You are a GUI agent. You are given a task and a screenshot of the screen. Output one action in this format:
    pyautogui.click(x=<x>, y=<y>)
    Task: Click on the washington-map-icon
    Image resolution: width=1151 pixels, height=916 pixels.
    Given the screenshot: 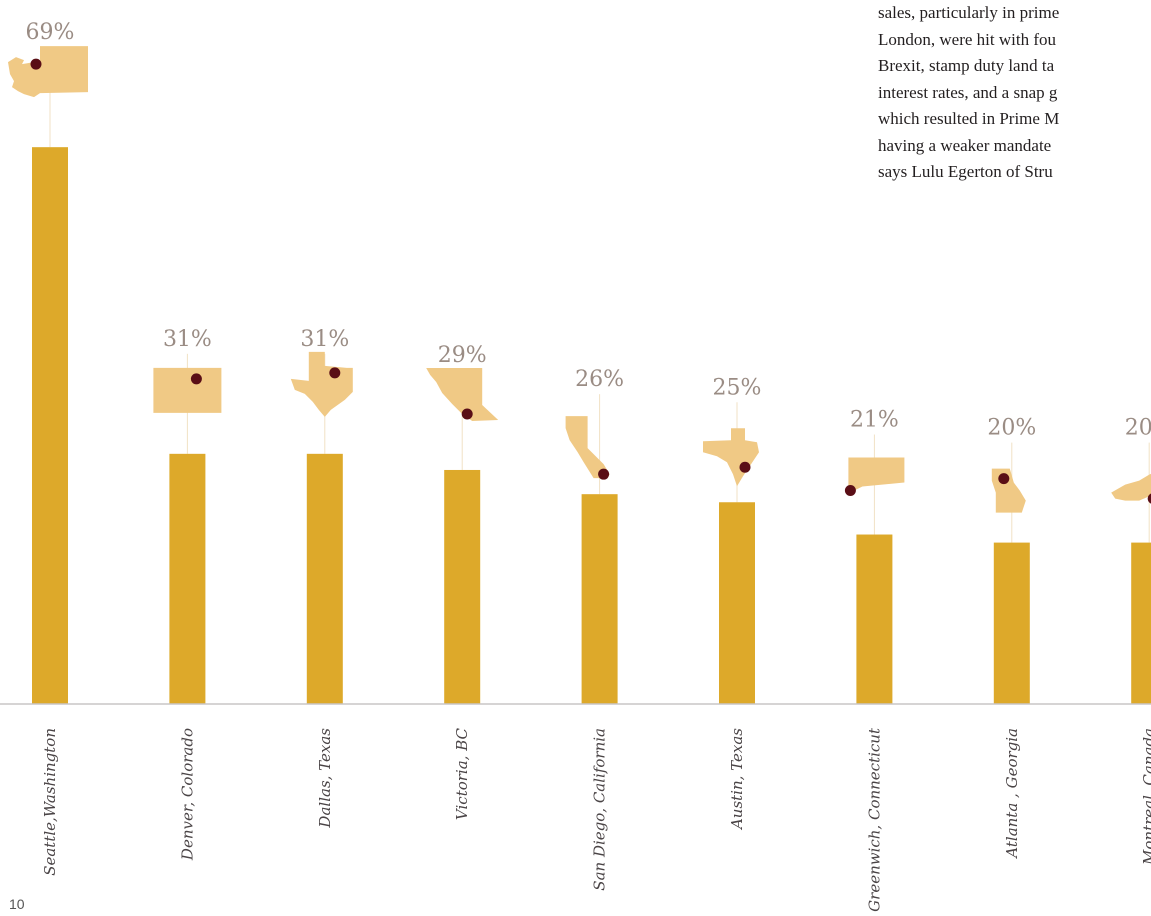 What is the action you would take?
    pyautogui.click(x=48, y=72)
    